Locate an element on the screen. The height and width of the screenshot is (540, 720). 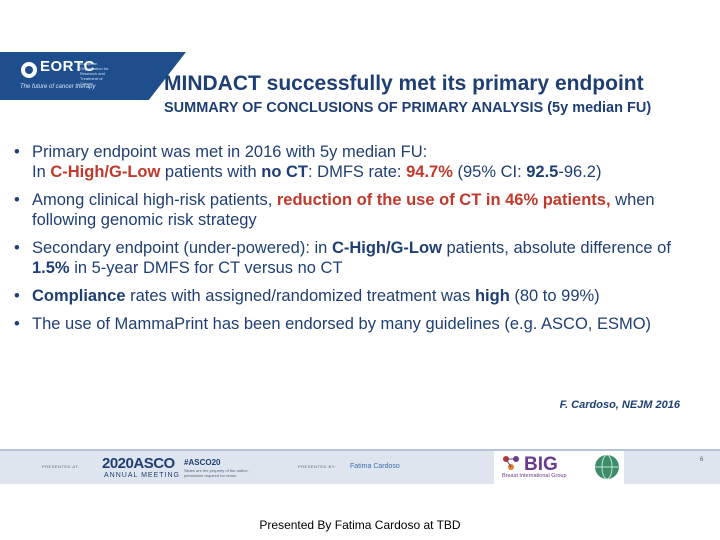
molecule-icon is located at coordinates (511, 463).